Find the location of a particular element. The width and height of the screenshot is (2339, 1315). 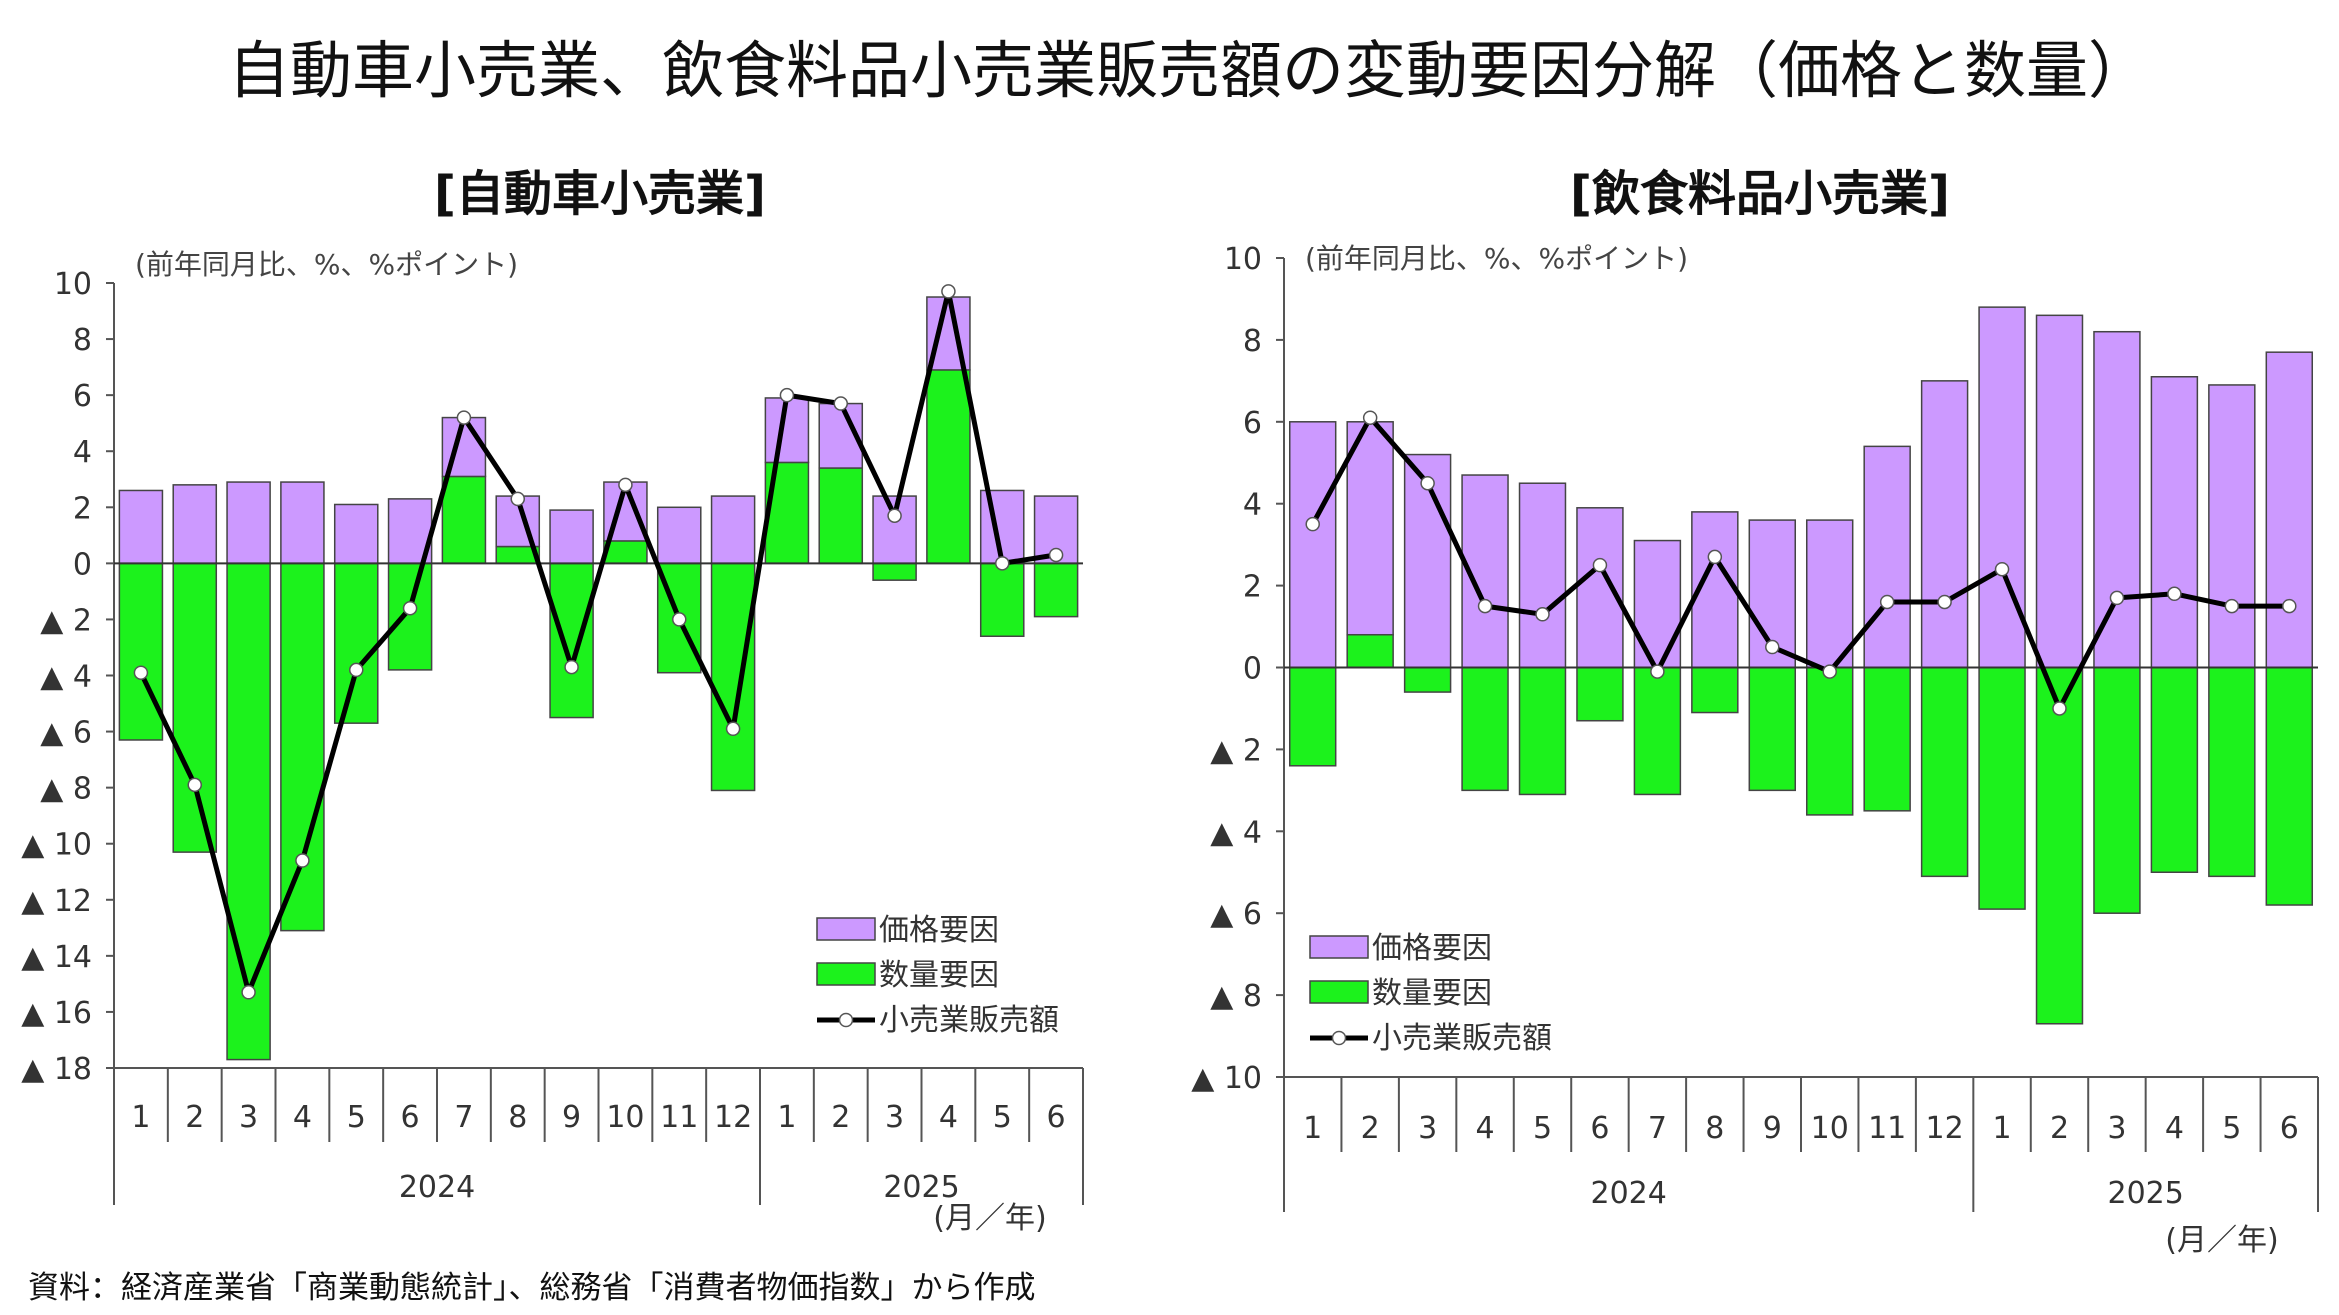

x-tick-label: 5 is located at coordinates (356, 1117).